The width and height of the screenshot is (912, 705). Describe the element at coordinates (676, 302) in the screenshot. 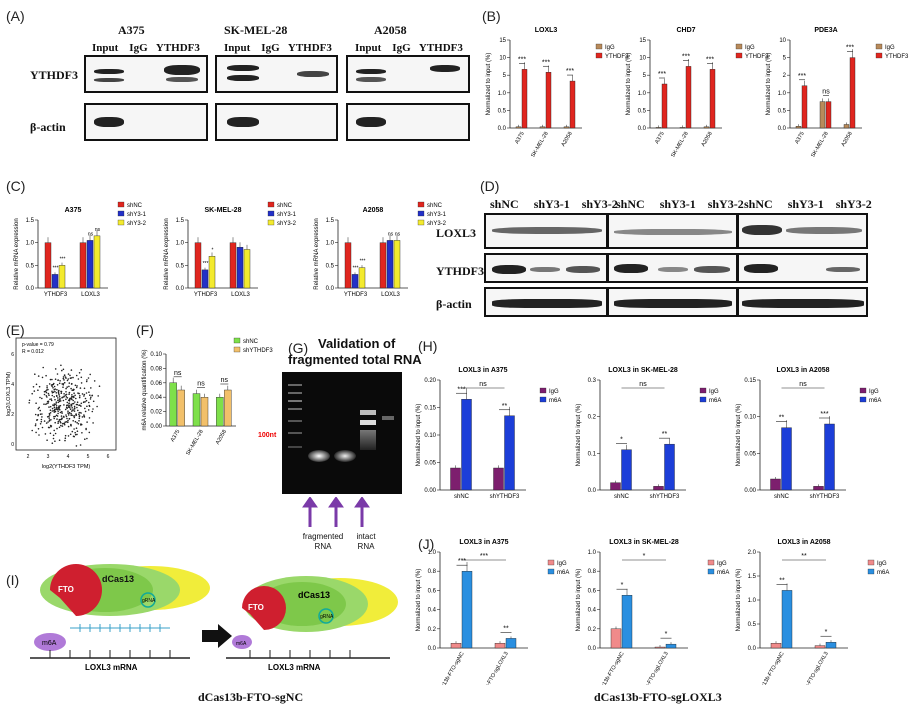

I see `blot-d-bactin` at that location.